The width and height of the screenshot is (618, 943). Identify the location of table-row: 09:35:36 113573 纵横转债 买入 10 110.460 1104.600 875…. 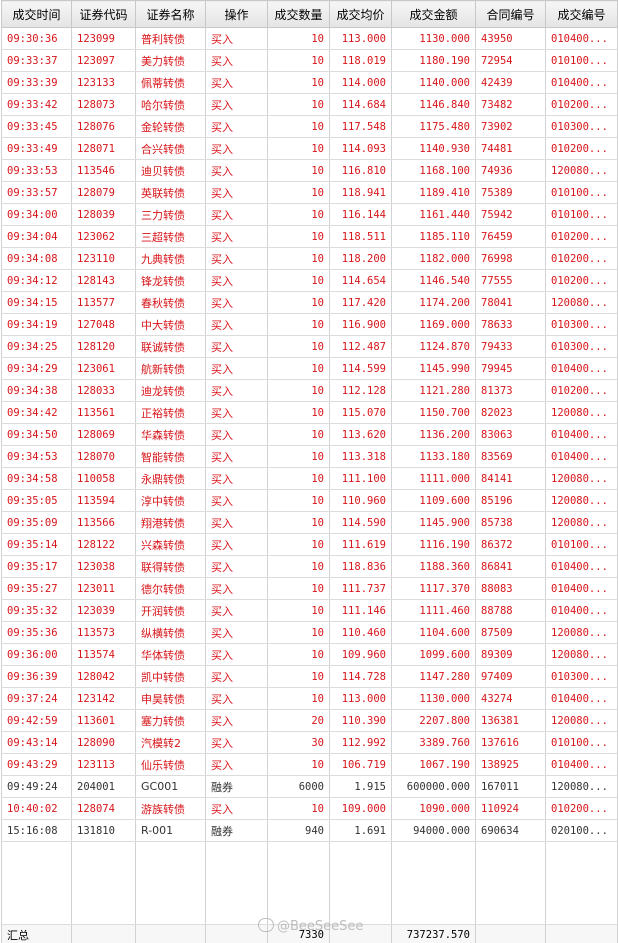
(309, 632).